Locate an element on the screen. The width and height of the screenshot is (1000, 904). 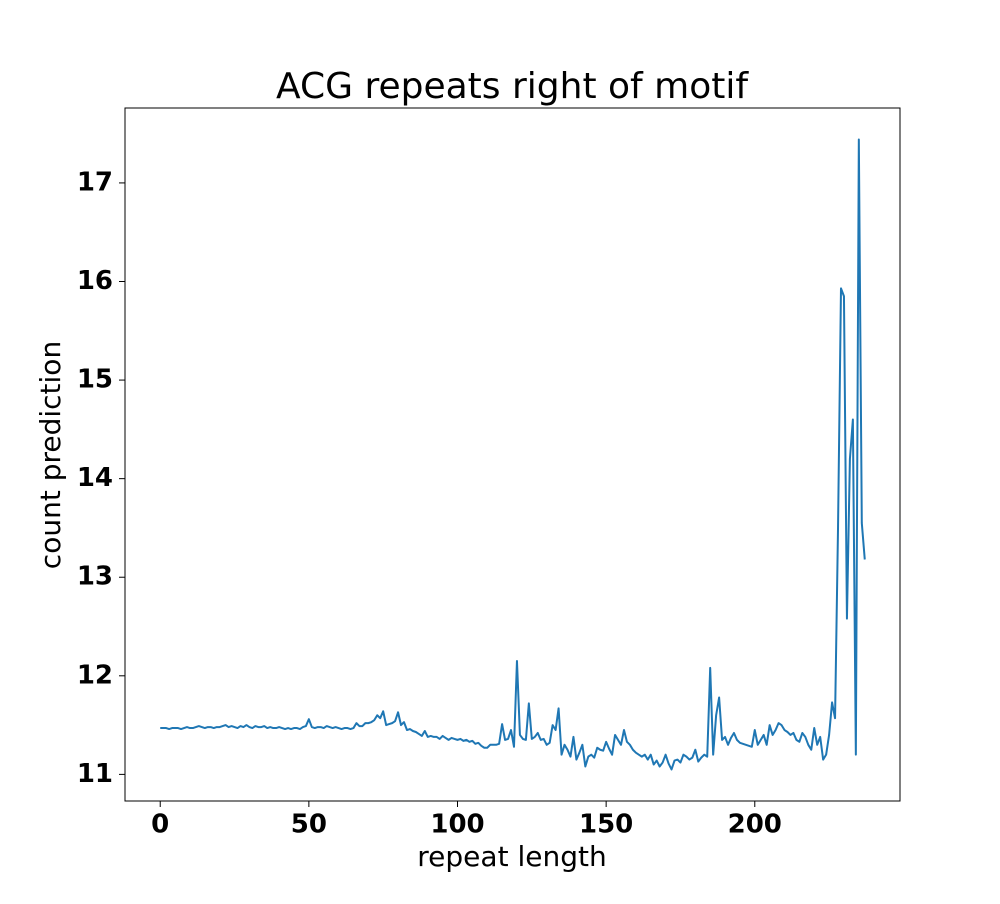
y-axis-label: count prediction is located at coordinates (50, 455).